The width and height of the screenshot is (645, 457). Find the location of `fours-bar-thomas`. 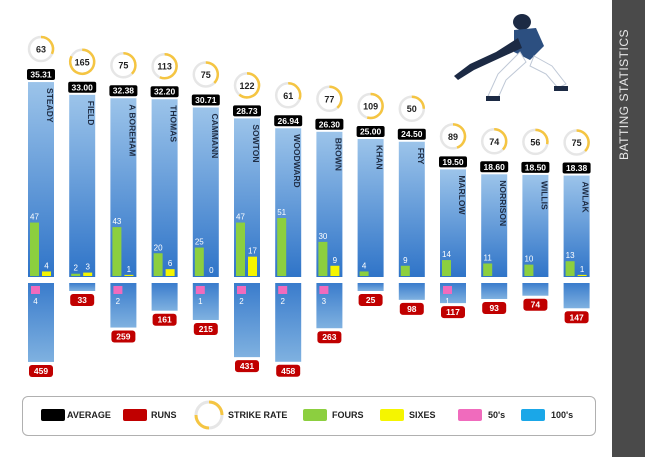

fours-bar-thomas is located at coordinates (158, 264).